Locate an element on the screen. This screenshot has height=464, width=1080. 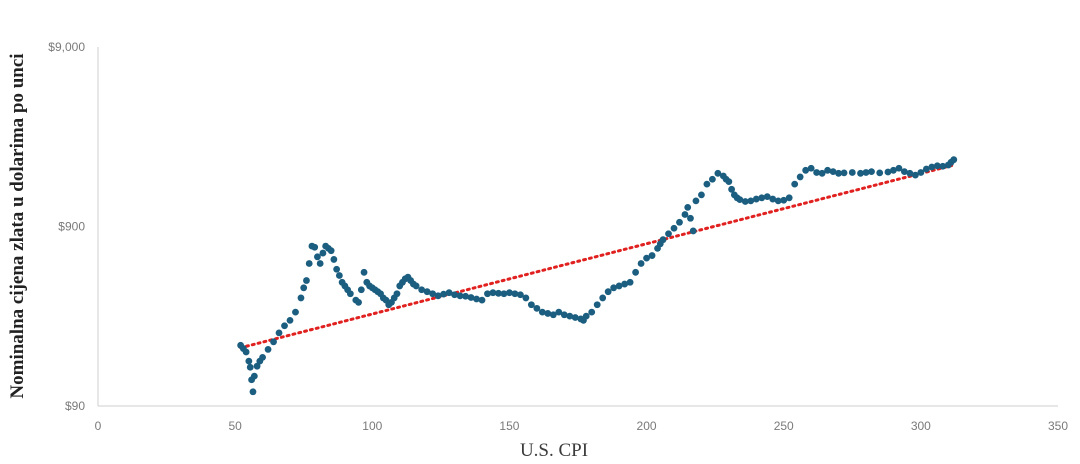
x-axis-title: U.S. CPI is located at coordinates (554, 450).